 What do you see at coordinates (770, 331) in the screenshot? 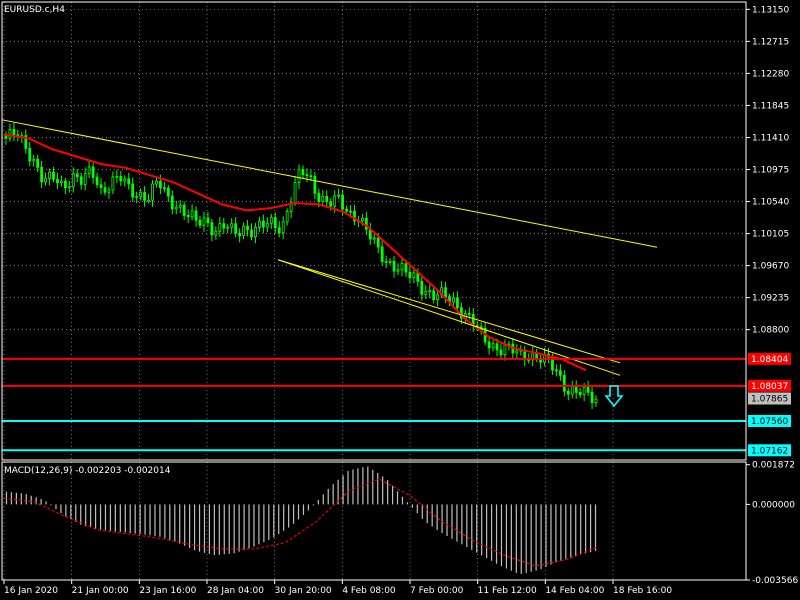
I see `price-tick-label: 1.08800` at bounding box center [770, 331].